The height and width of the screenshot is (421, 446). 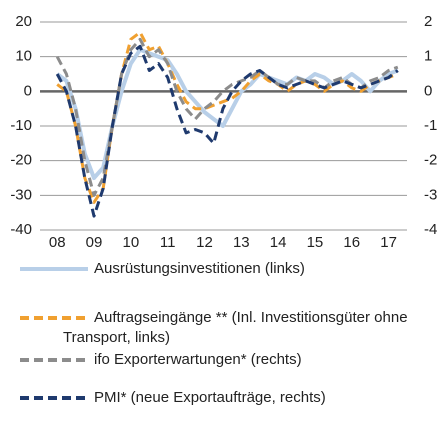 What do you see at coordinates (428, 90) in the screenshot?
I see `y2-tick-label: 0` at bounding box center [428, 90].